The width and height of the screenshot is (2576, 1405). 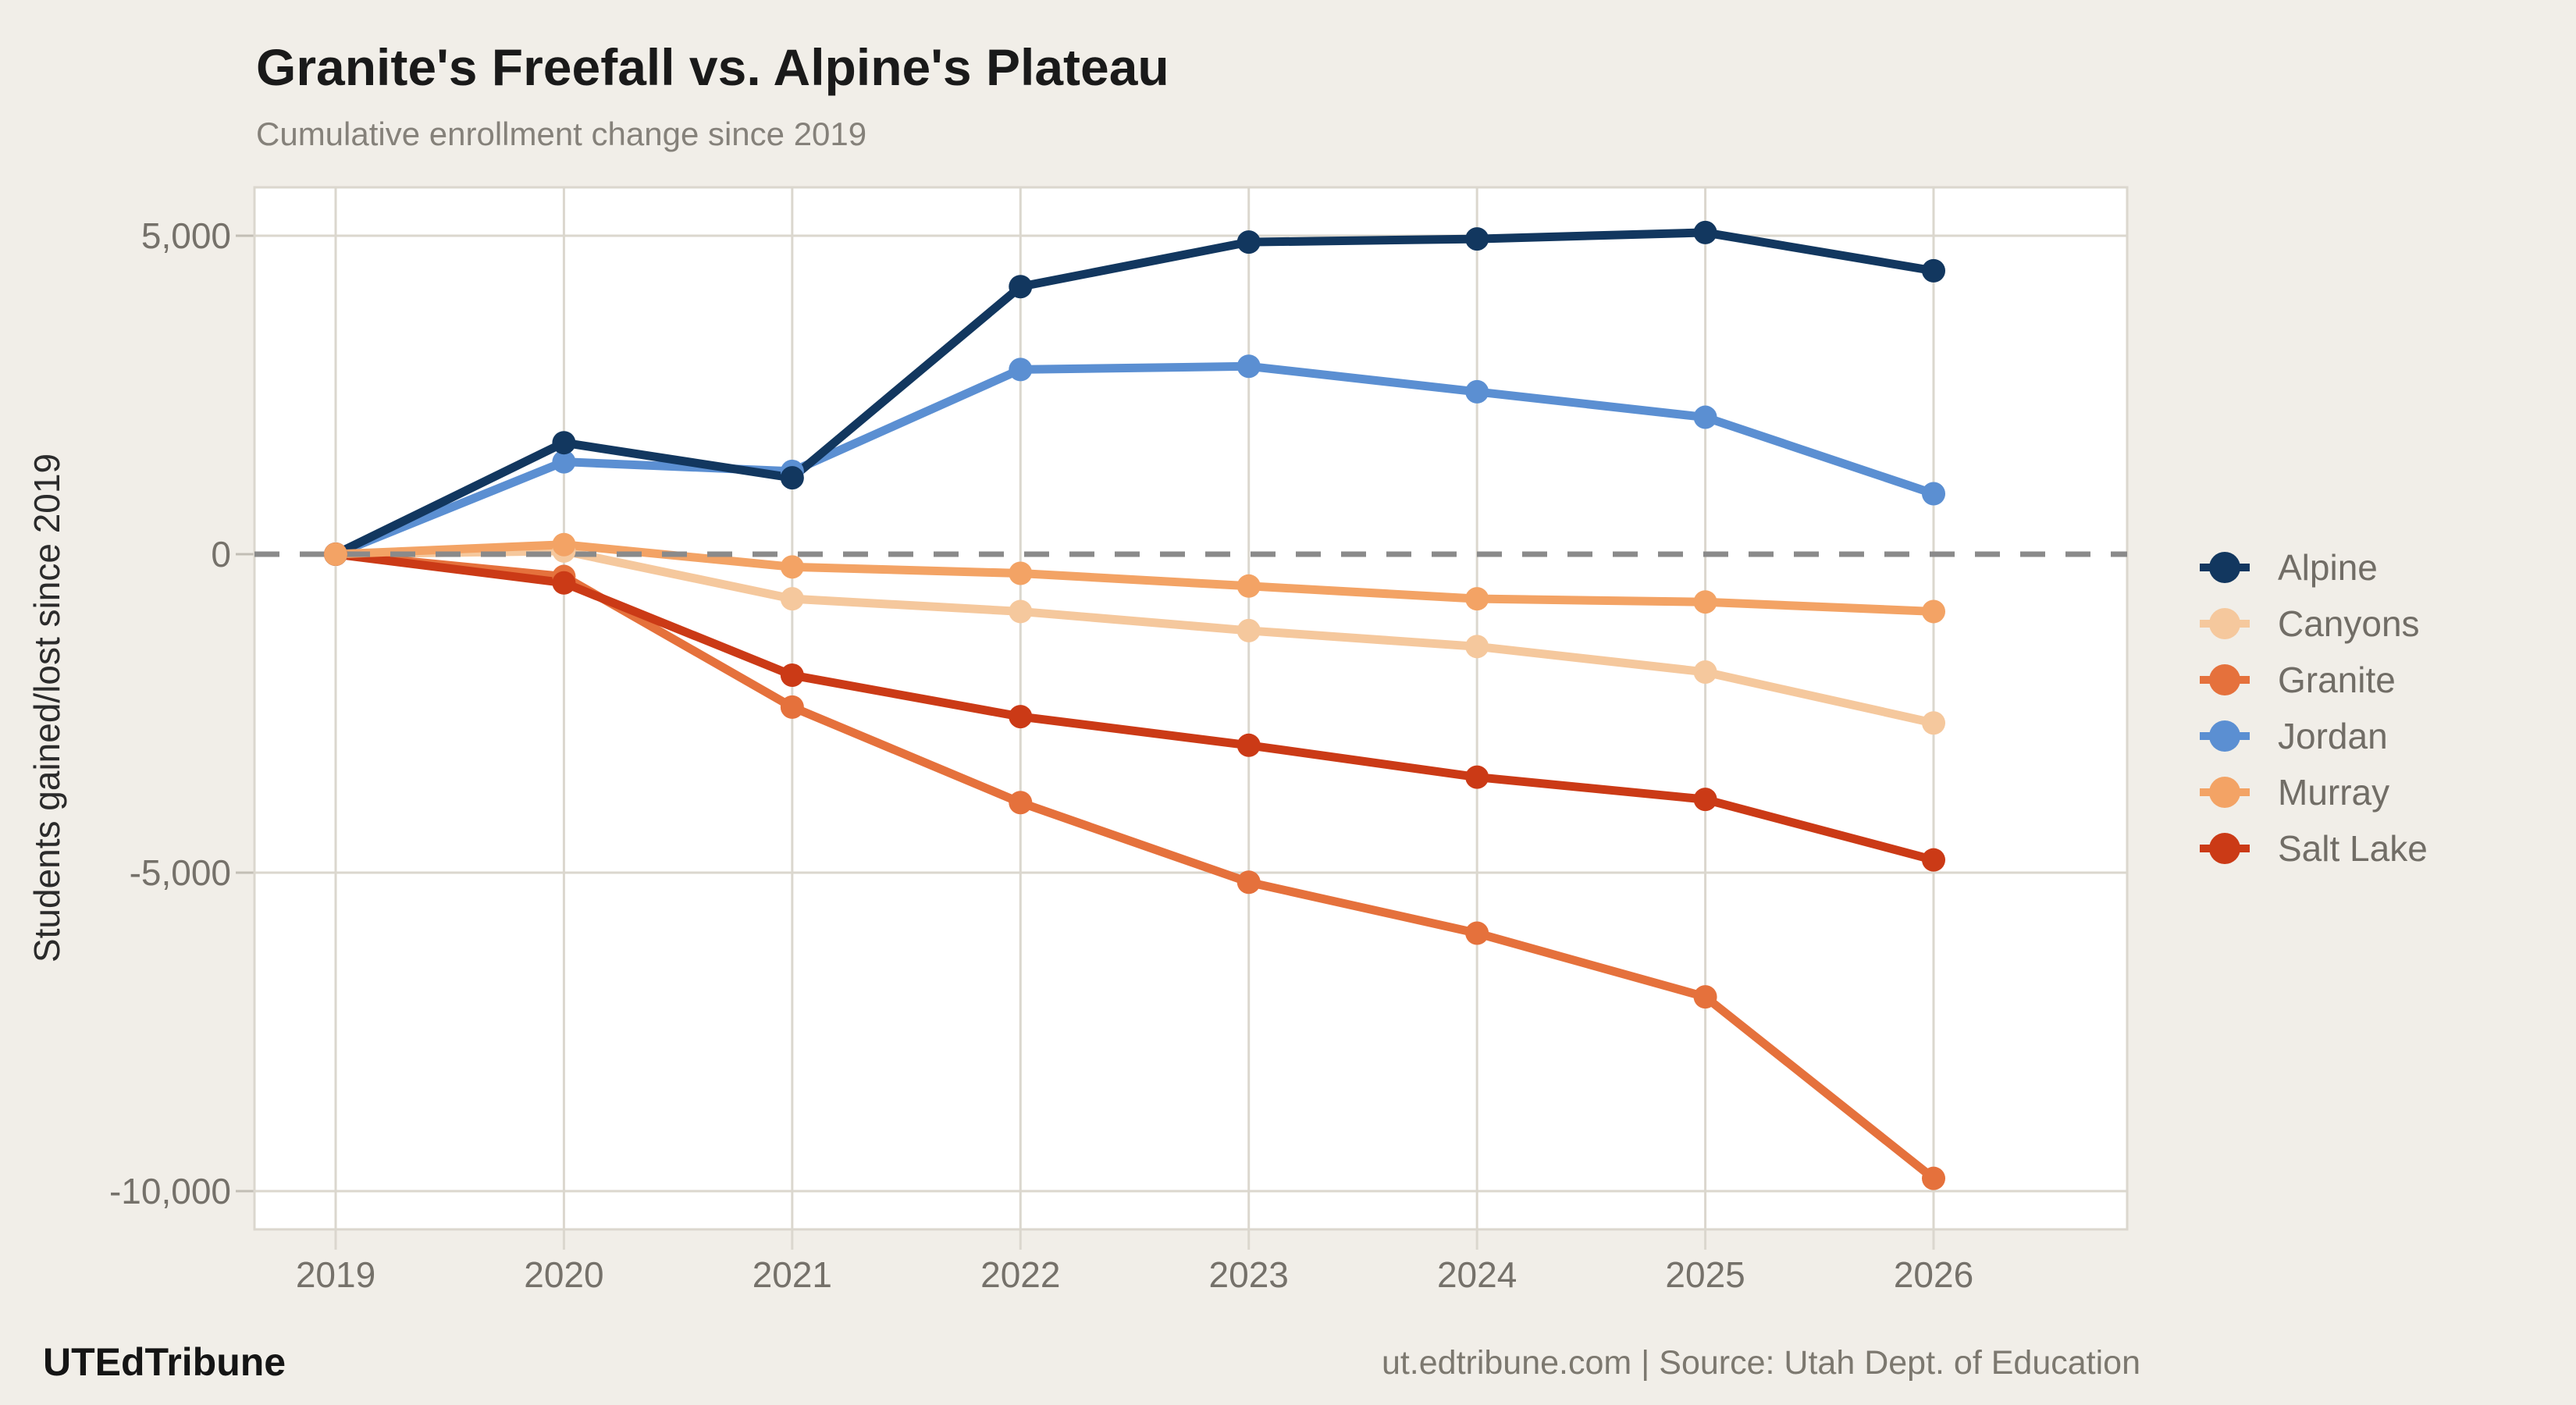 I want to click on legend-item-canyons: Canyons, so click(x=2314, y=624).